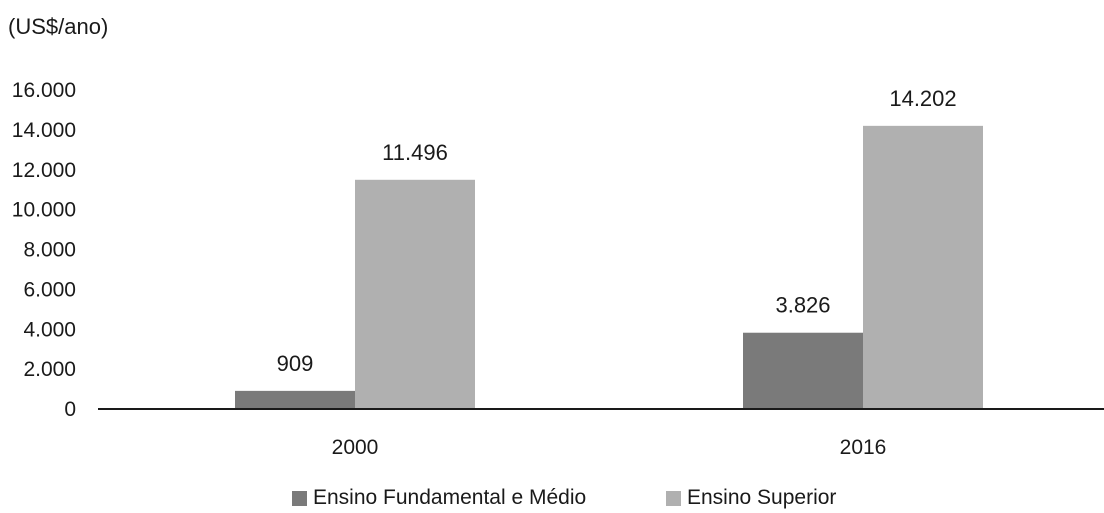 The height and width of the screenshot is (513, 1104). I want to click on y-tick-label: 14.000, so click(44, 130).